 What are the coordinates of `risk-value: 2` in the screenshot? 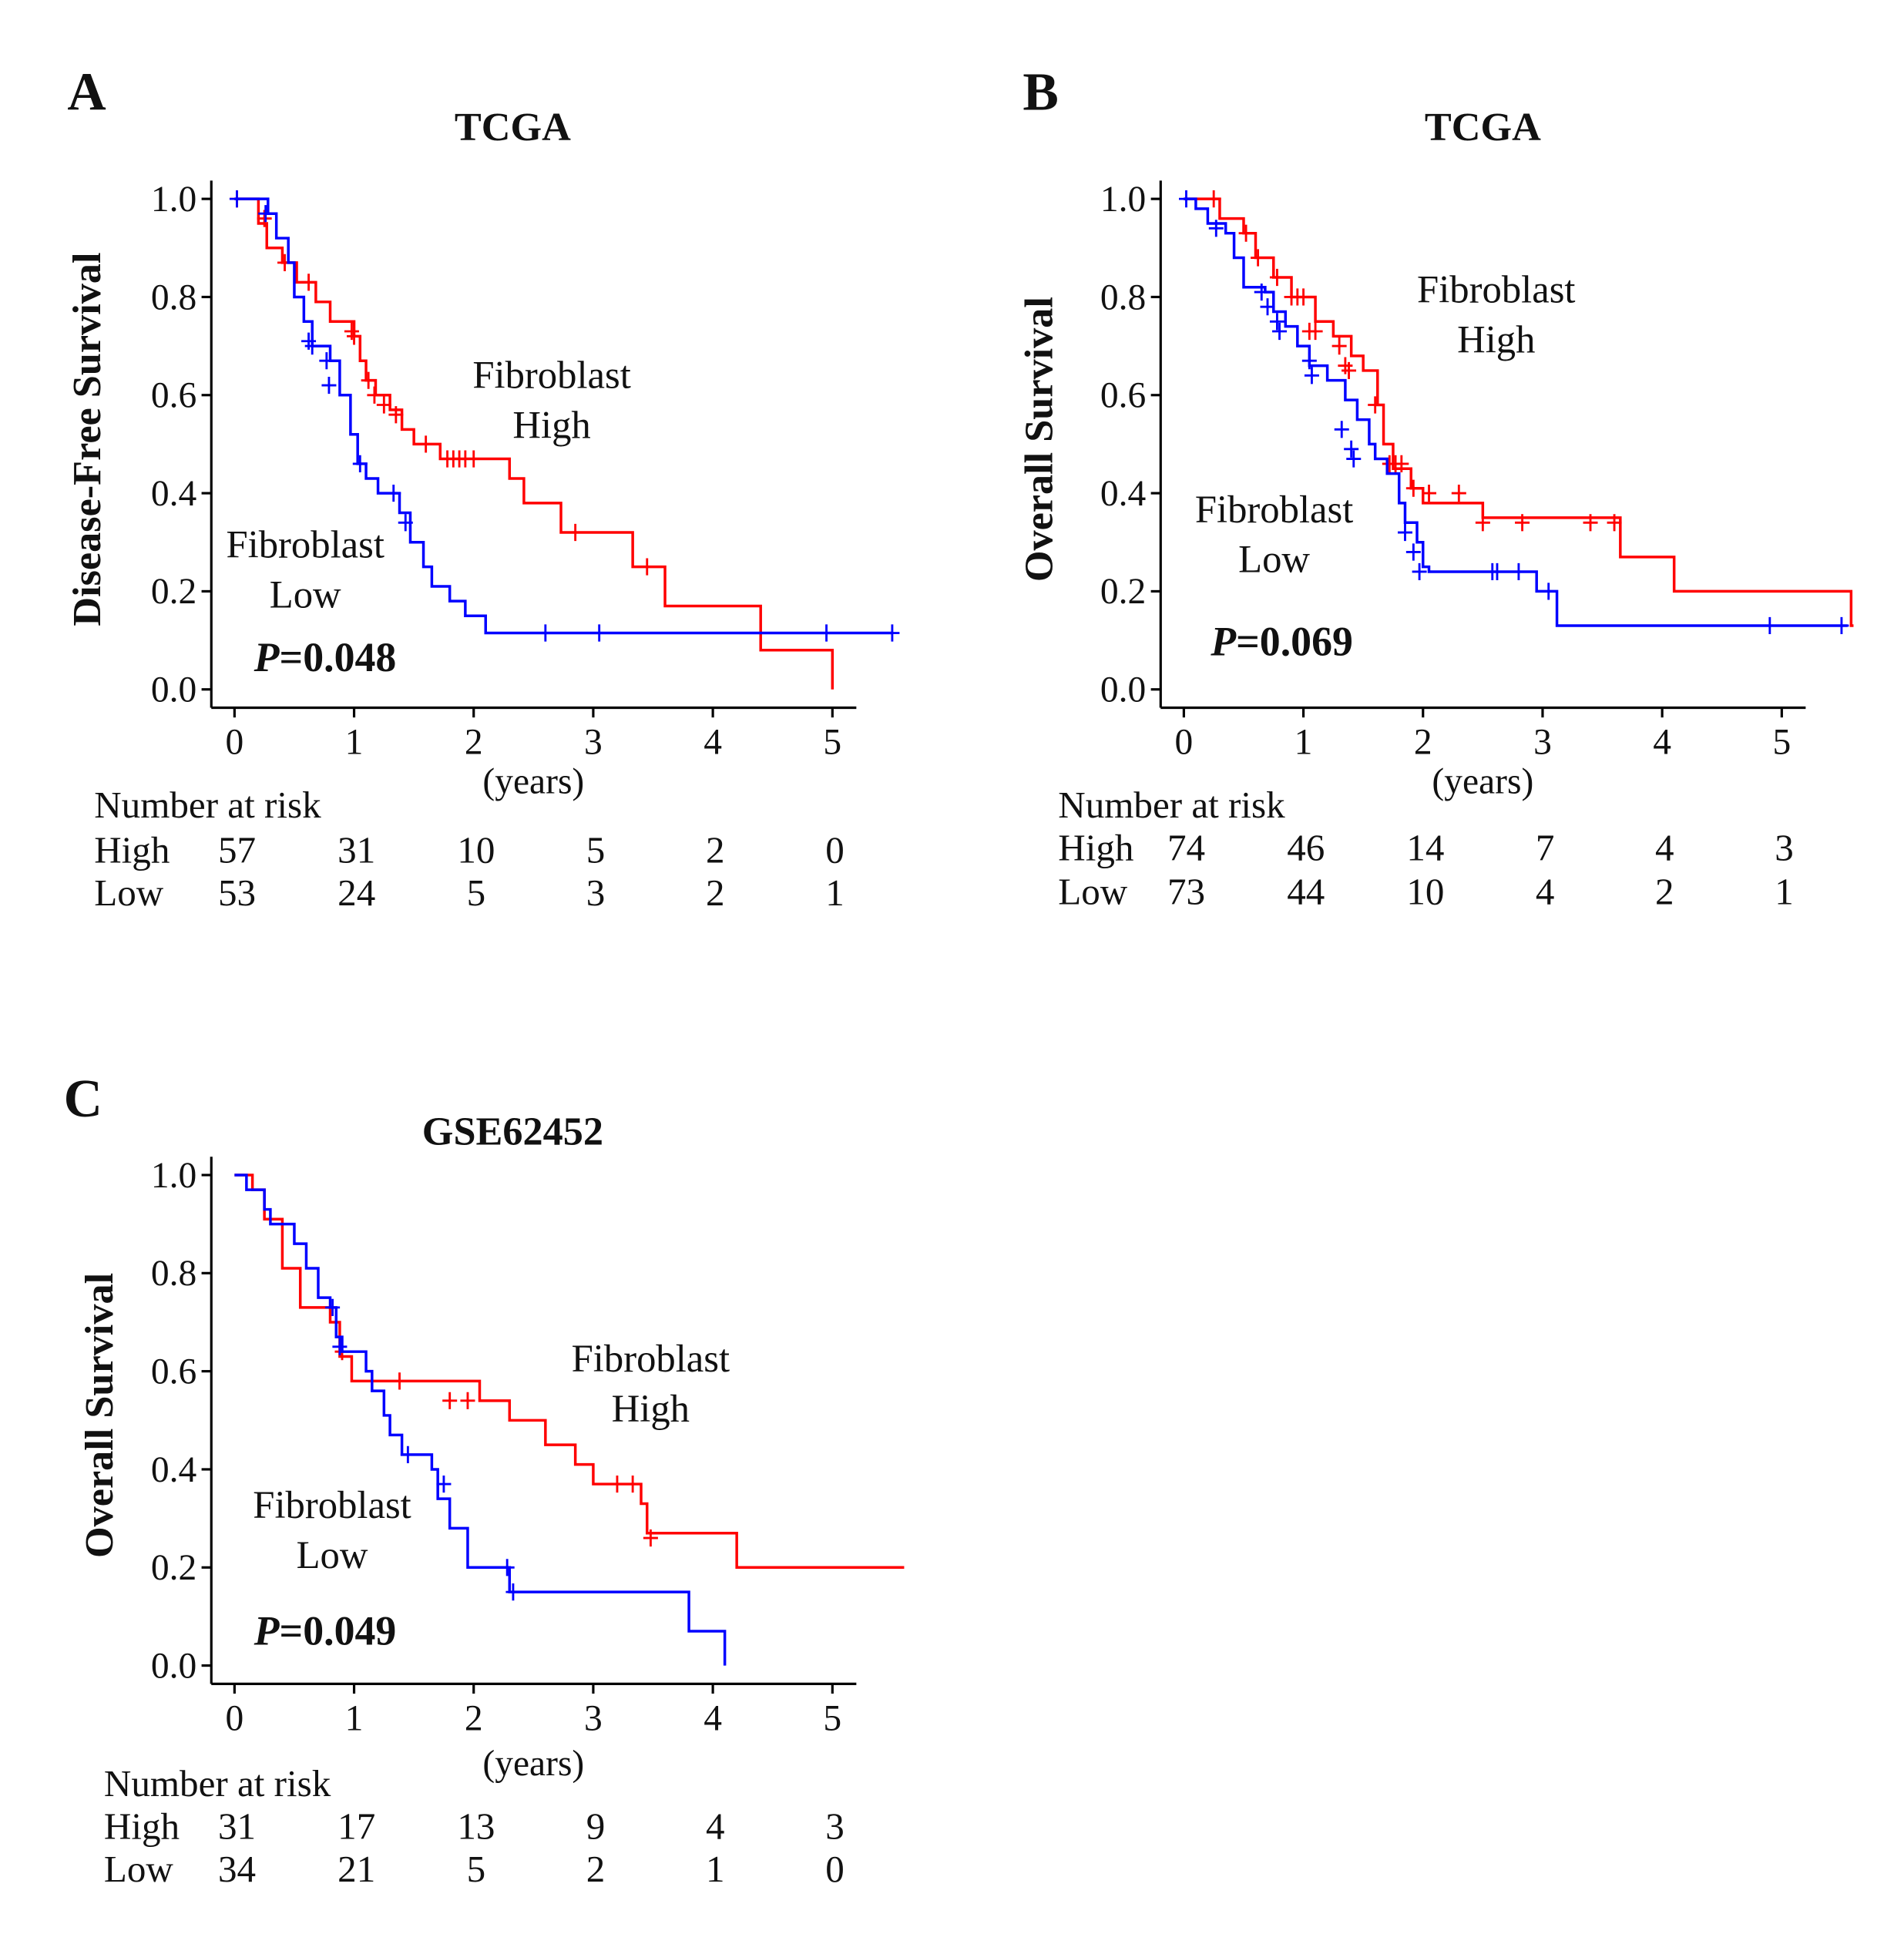 It's located at (1664, 891).